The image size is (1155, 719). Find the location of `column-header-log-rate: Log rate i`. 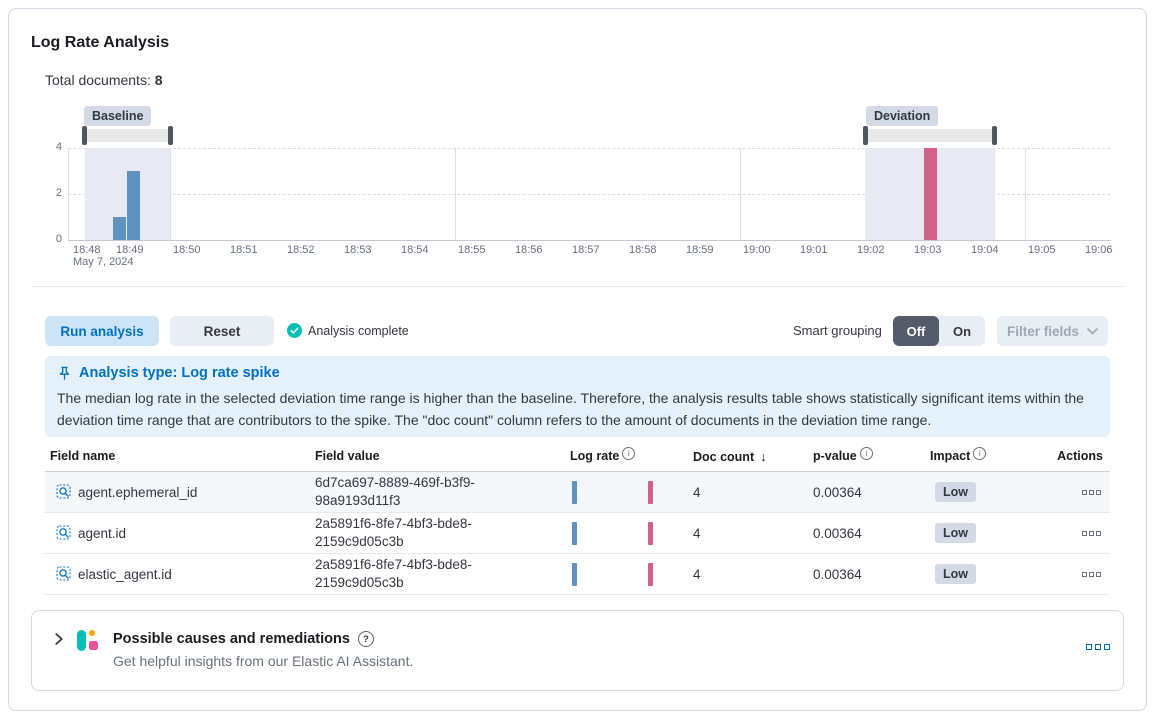

column-header-log-rate: Log rate i is located at coordinates (603, 455).